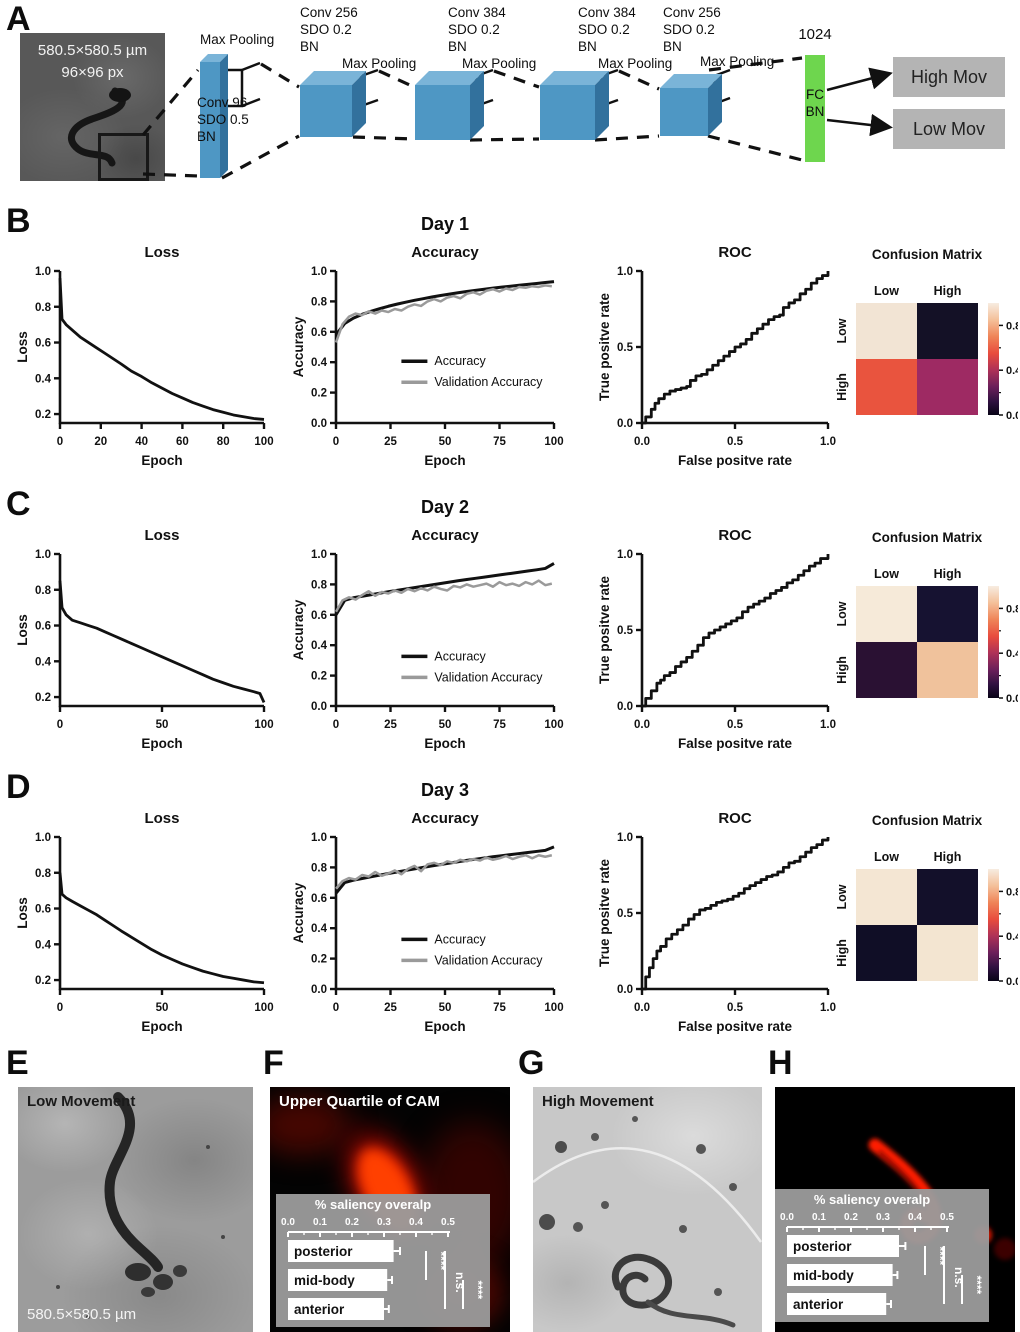 The width and height of the screenshot is (1020, 1332). I want to click on high-movement-tag: High Movement, so click(598, 1101).